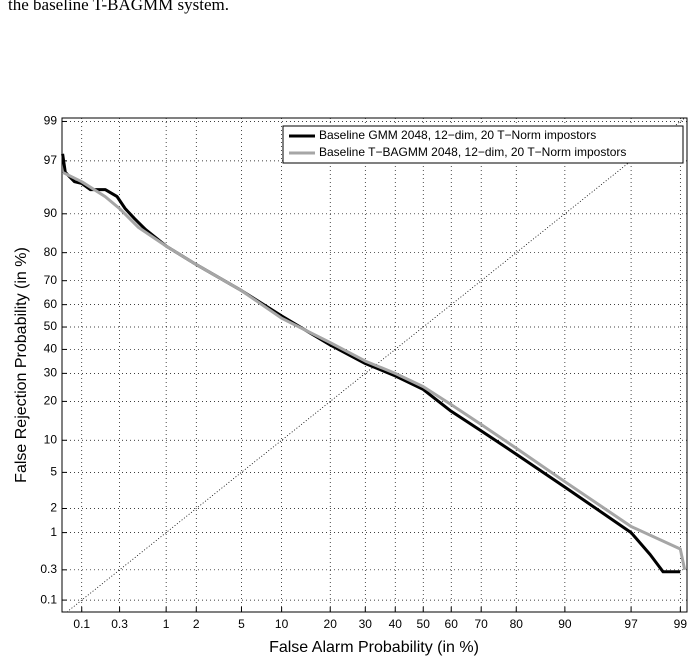  I want to click on y-tick-label: 10, so click(51, 439).